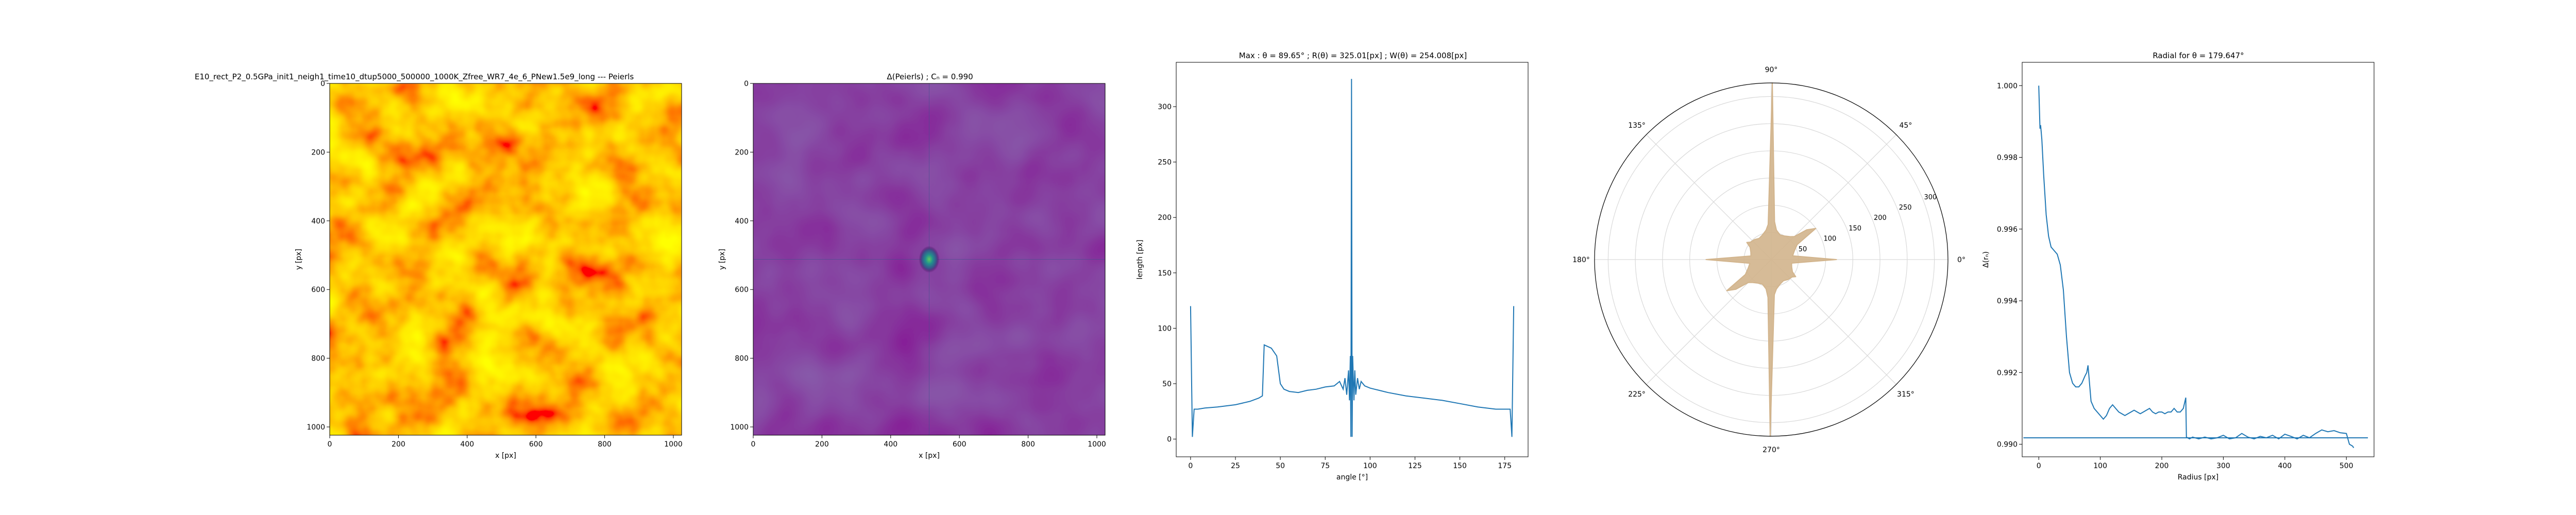  Describe the element at coordinates (673, 444) in the screenshot. I see `panel1-xtick-label: 1000` at that location.